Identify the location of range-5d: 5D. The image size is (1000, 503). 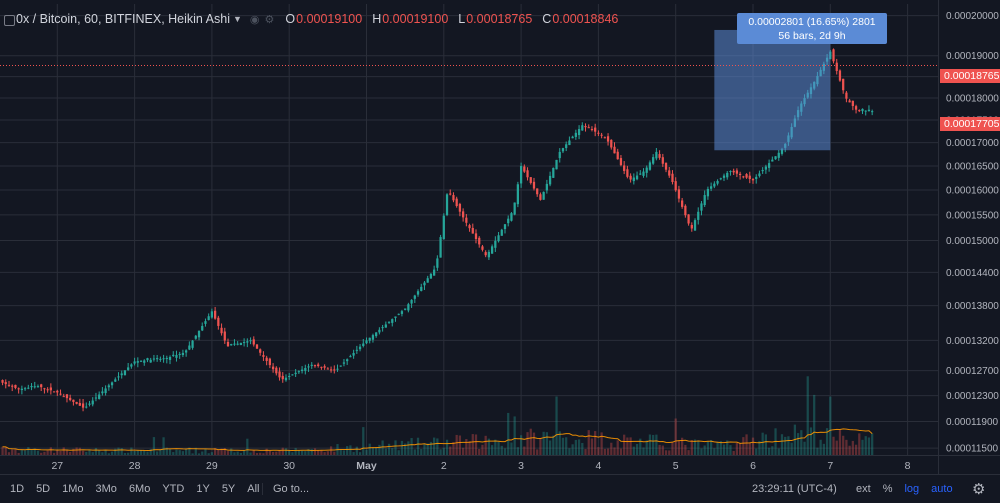
(43, 489).